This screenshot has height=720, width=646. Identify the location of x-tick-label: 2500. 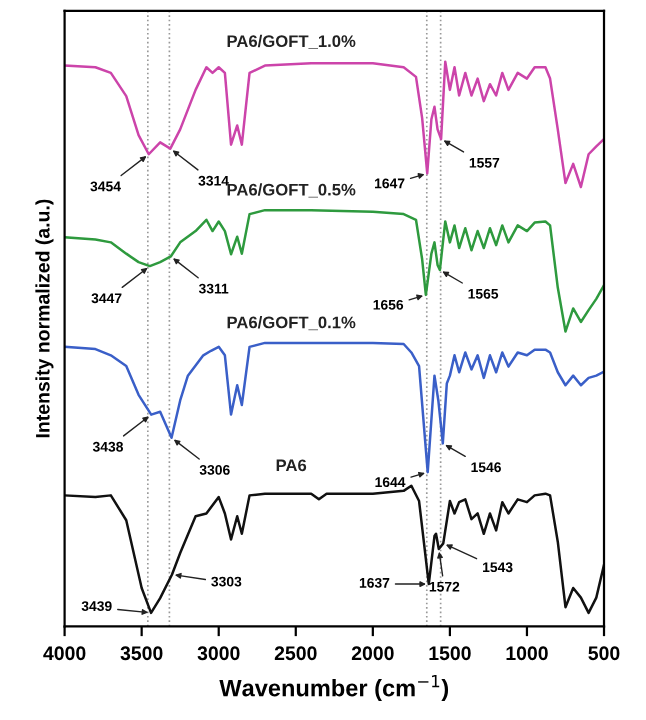
(295, 653).